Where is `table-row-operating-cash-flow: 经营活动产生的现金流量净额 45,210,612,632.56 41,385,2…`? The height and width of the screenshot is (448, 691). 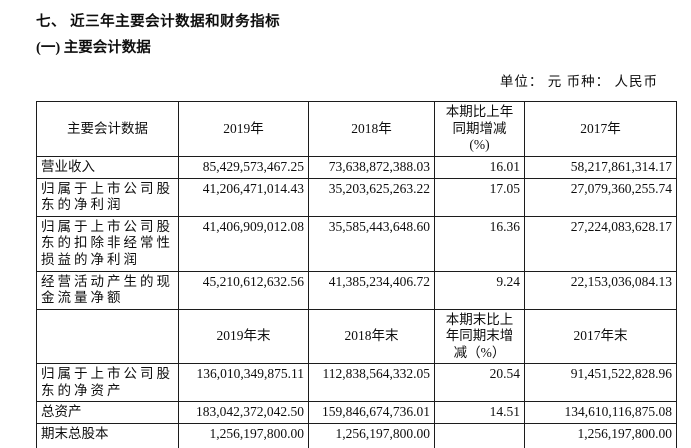 table-row-operating-cash-flow: 经营活动产生的现金流量净额 45,210,612,632.56 41,385,2… is located at coordinates (356, 290).